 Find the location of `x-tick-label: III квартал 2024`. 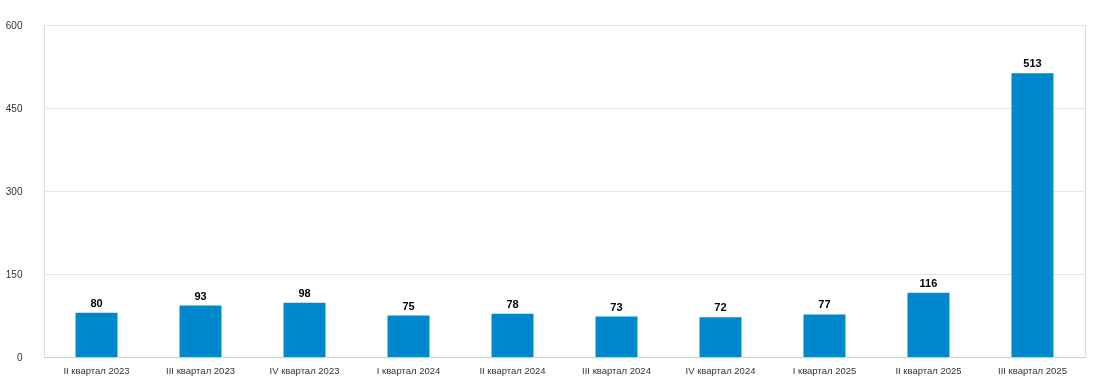

x-tick-label: III квартал 2024 is located at coordinates (616, 370).